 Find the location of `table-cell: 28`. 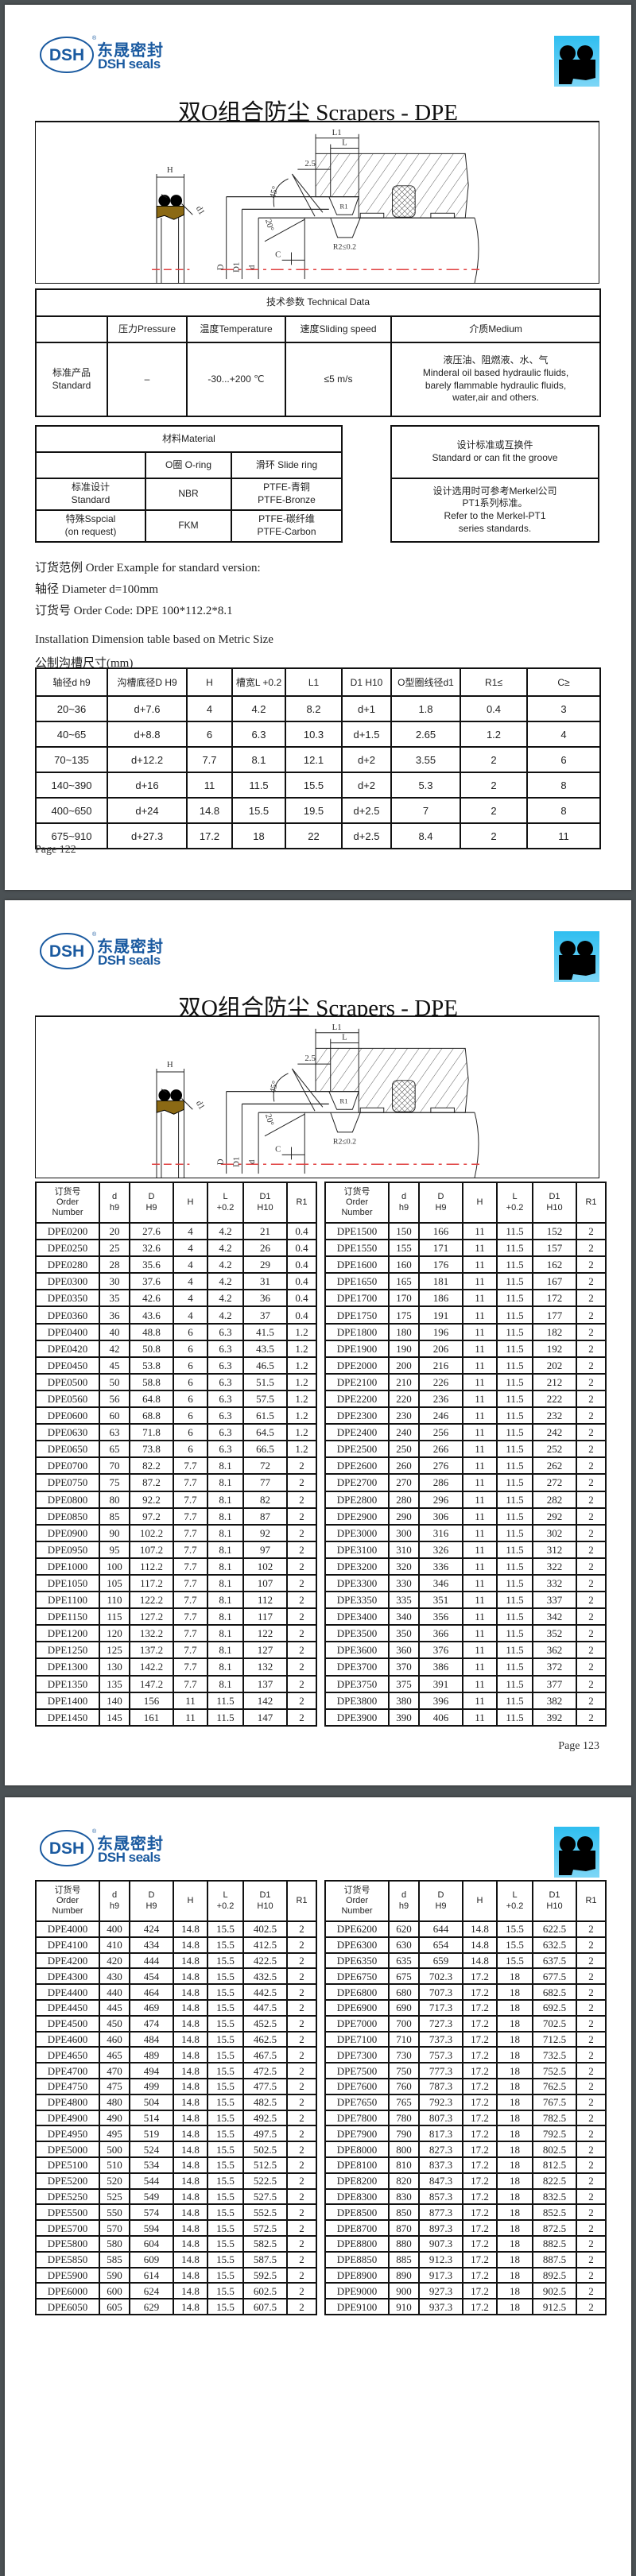

table-cell: 28 is located at coordinates (114, 1264).